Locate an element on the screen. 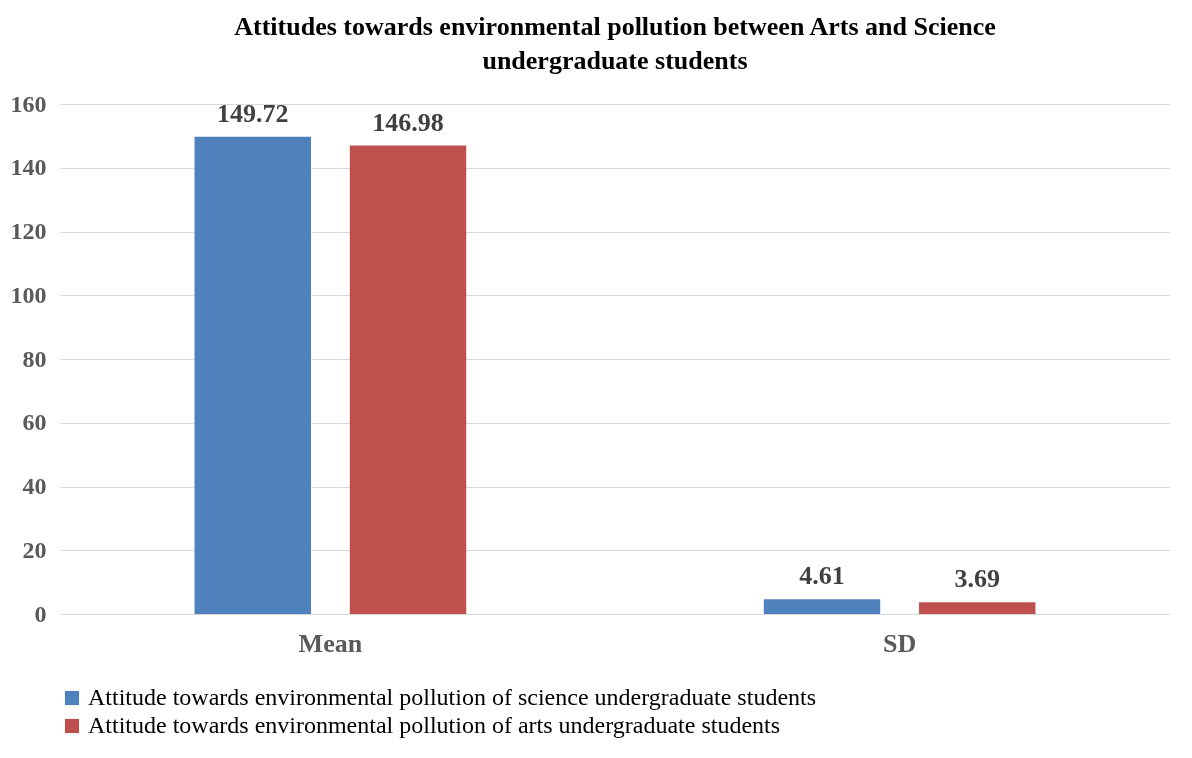  y-tick-label: 140 is located at coordinates (28, 167).